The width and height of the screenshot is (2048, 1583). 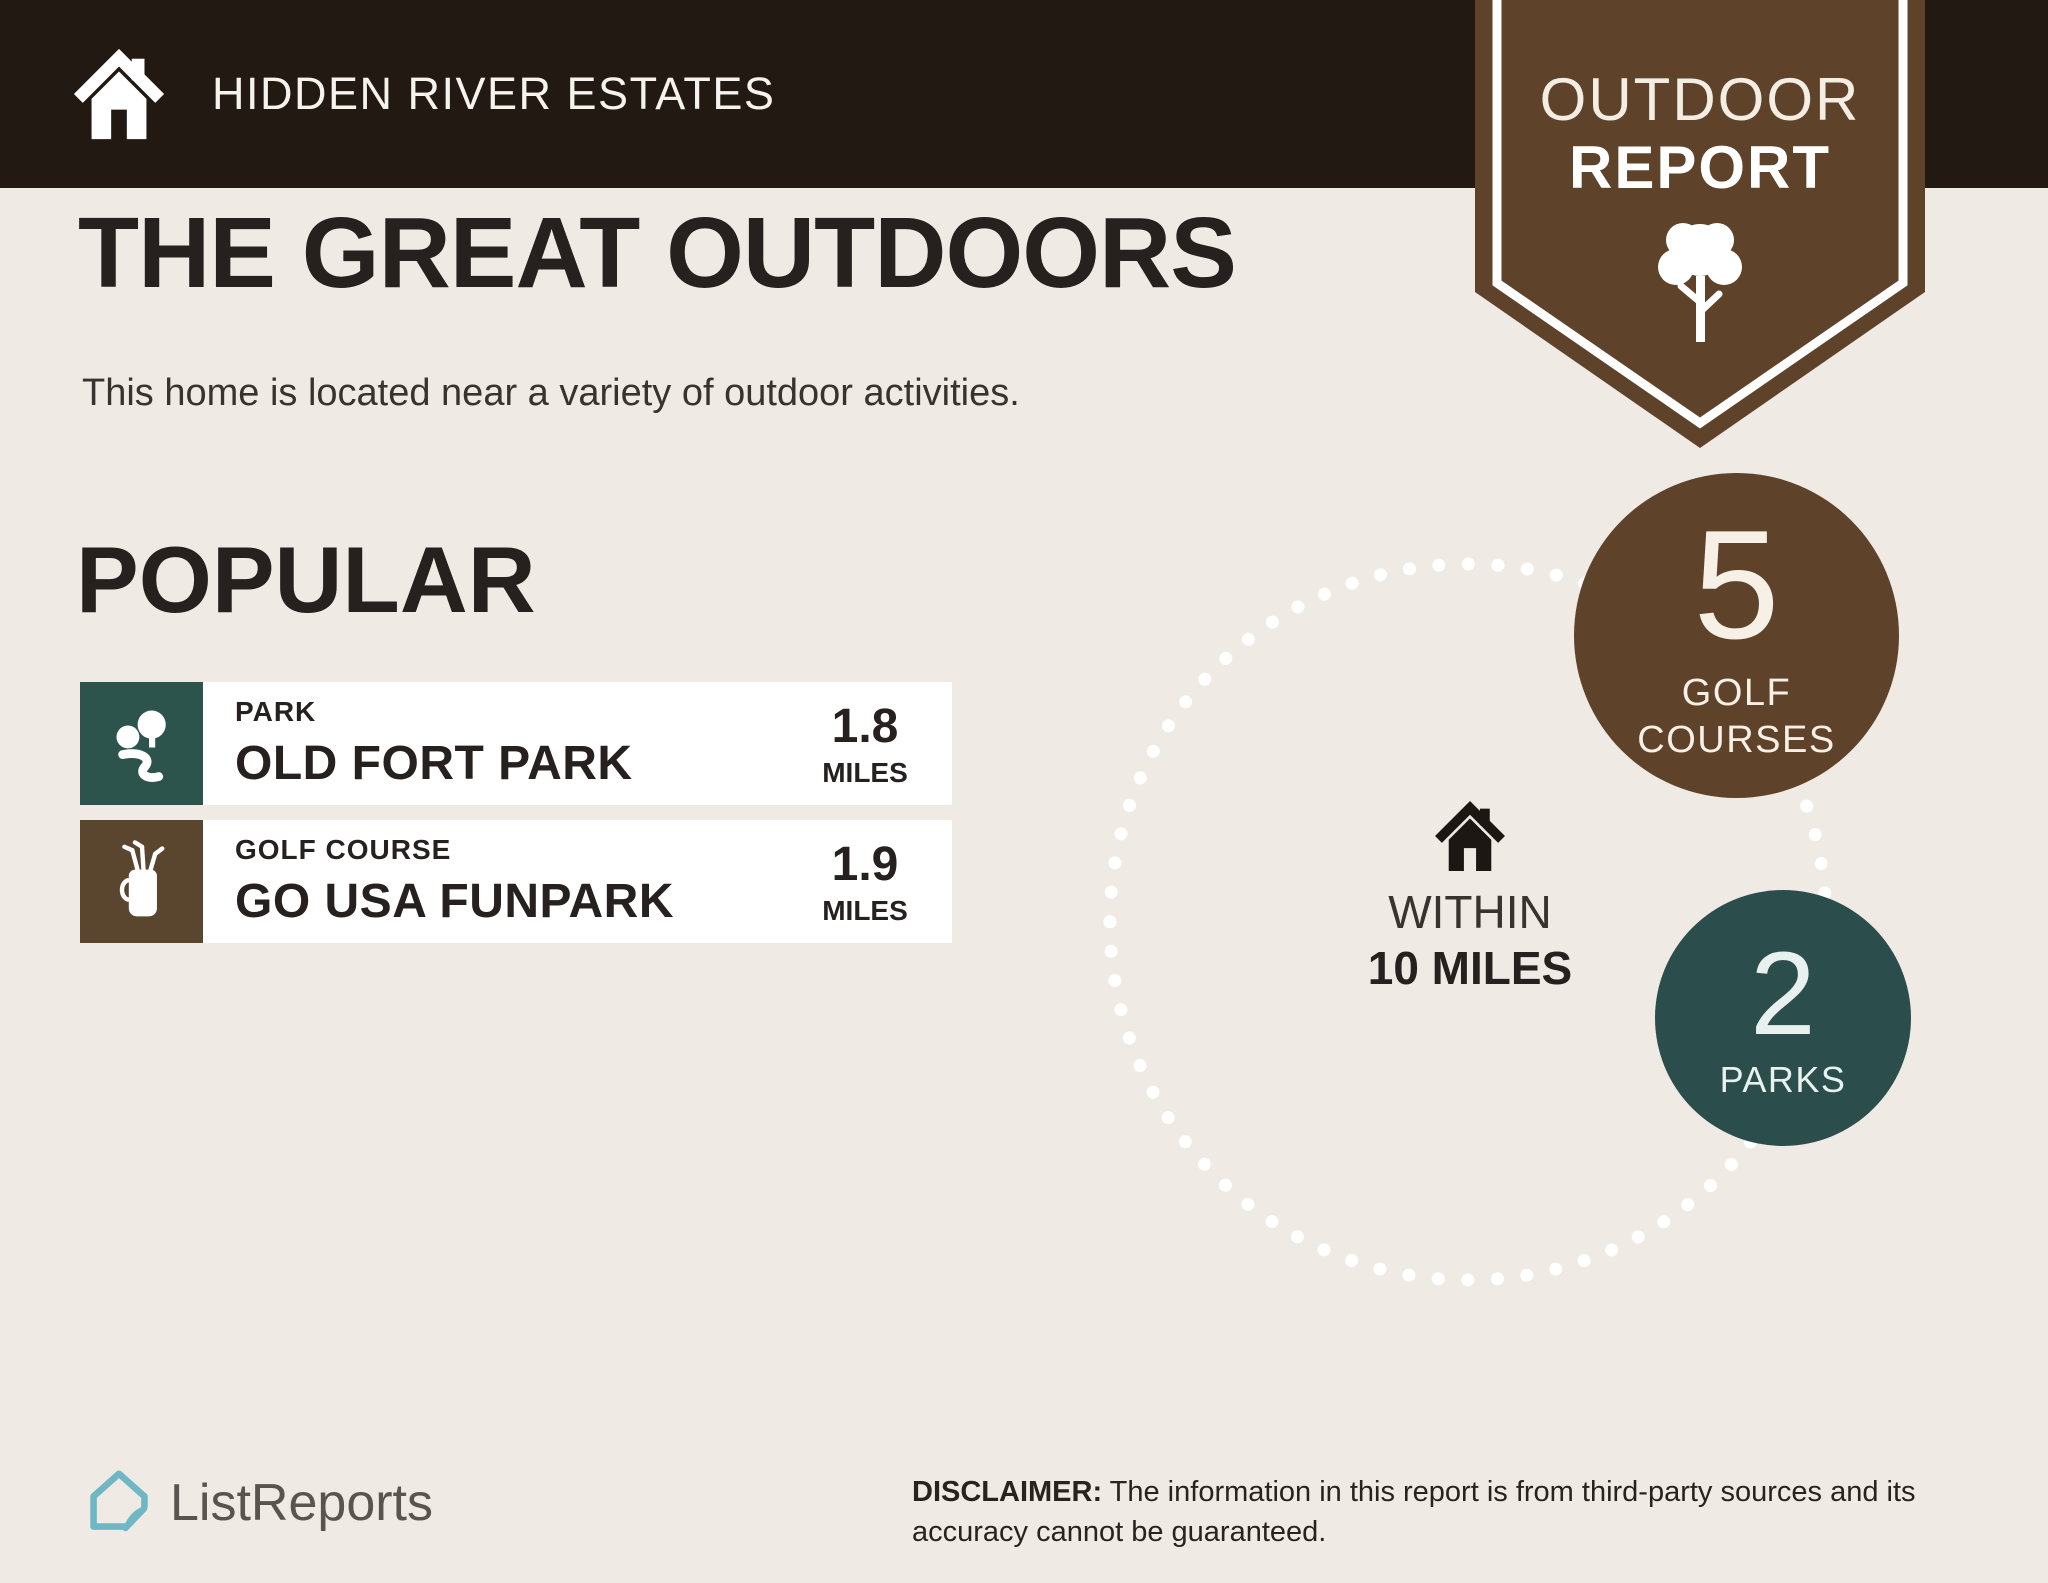 What do you see at coordinates (1736, 716) in the screenshot?
I see `stat-label: GOLF COURSES` at bounding box center [1736, 716].